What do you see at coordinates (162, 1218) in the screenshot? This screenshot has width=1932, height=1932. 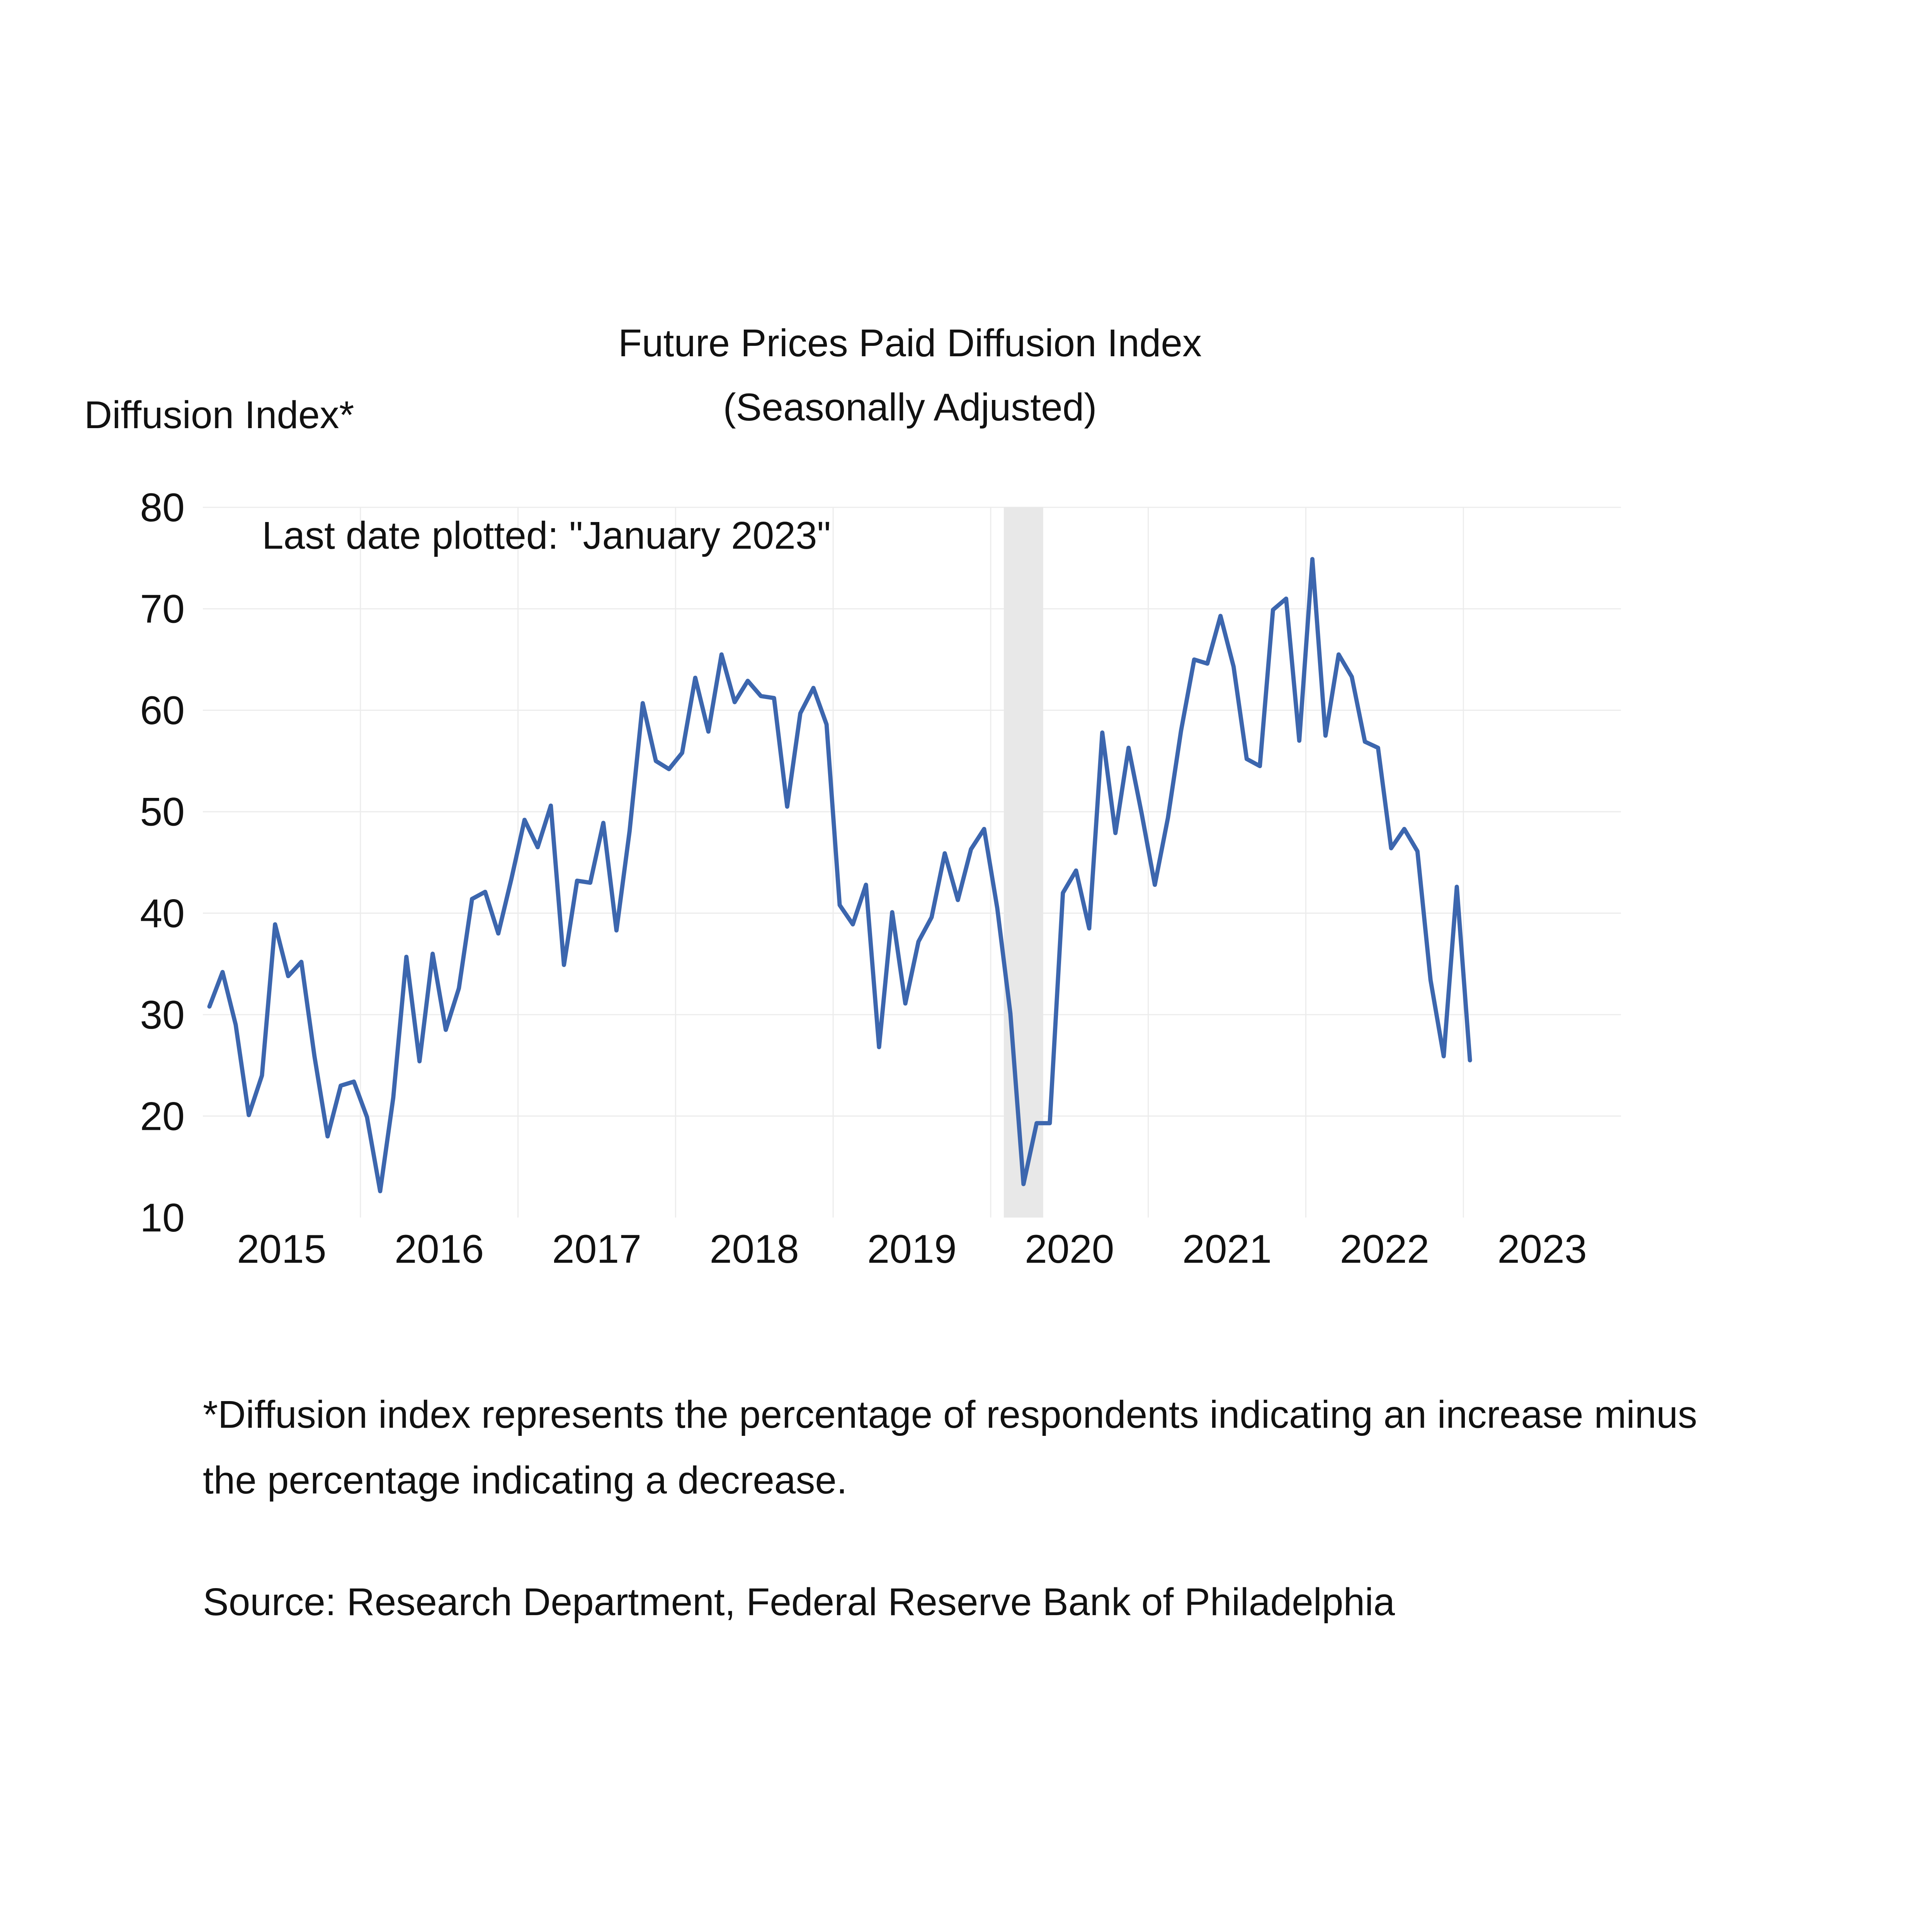 I see `y-tick-label: 10` at bounding box center [162, 1218].